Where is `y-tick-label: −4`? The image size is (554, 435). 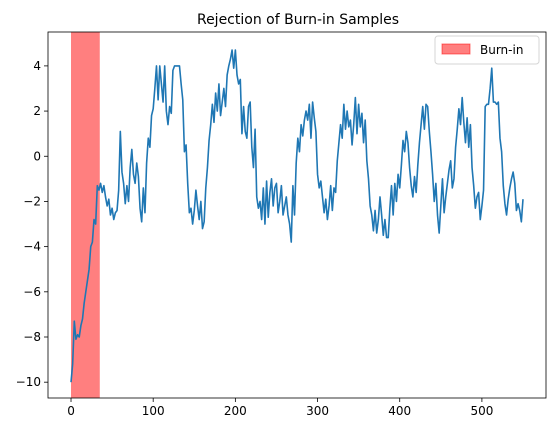 y-tick-label: −4 is located at coordinates (32, 247).